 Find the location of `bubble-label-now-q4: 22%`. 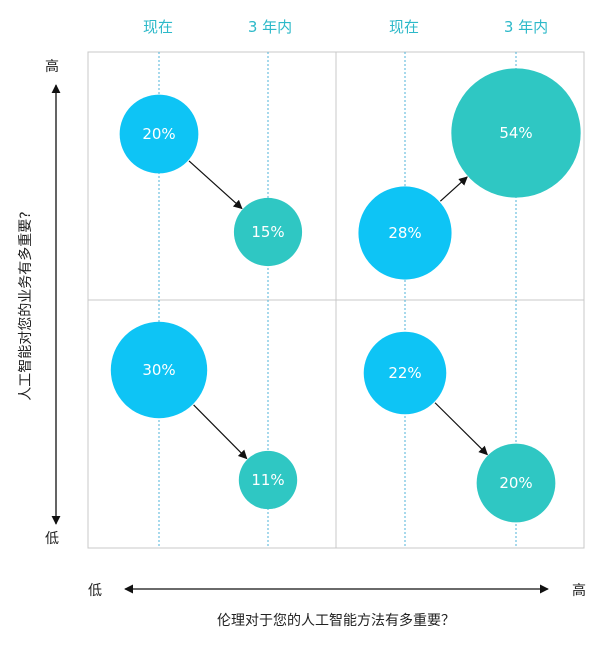

bubble-label-now-q4: 22% is located at coordinates (404, 373).